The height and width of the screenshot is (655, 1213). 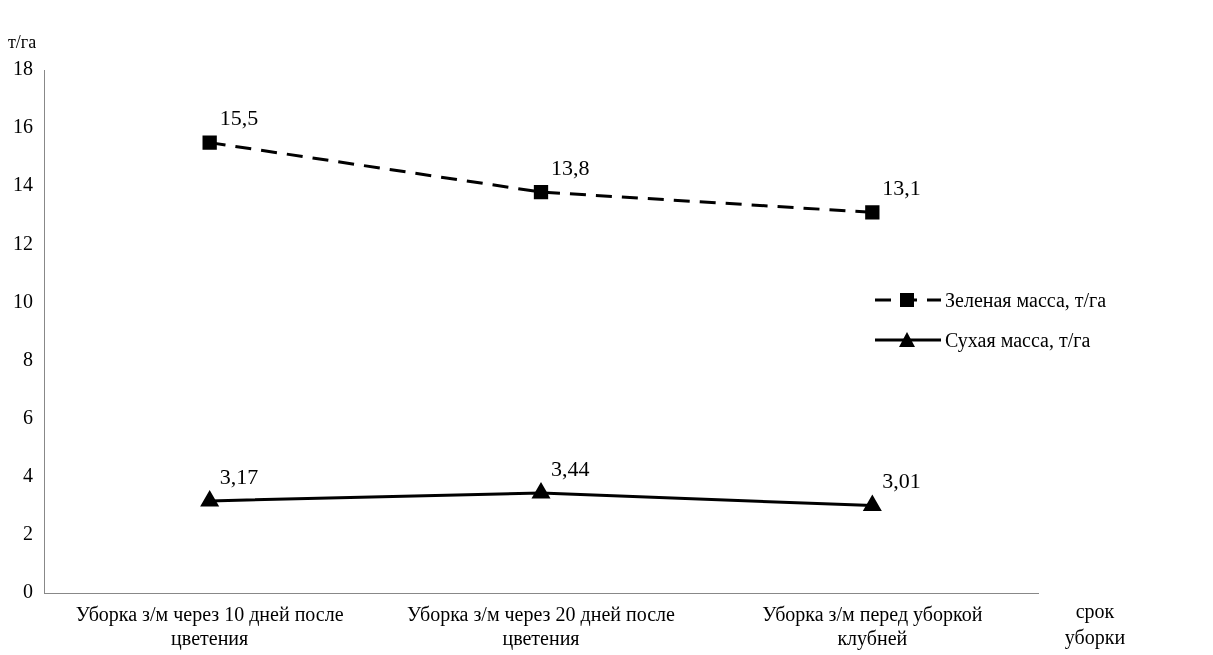 I want to click on y-tick-label: 12, so click(x=23, y=242).